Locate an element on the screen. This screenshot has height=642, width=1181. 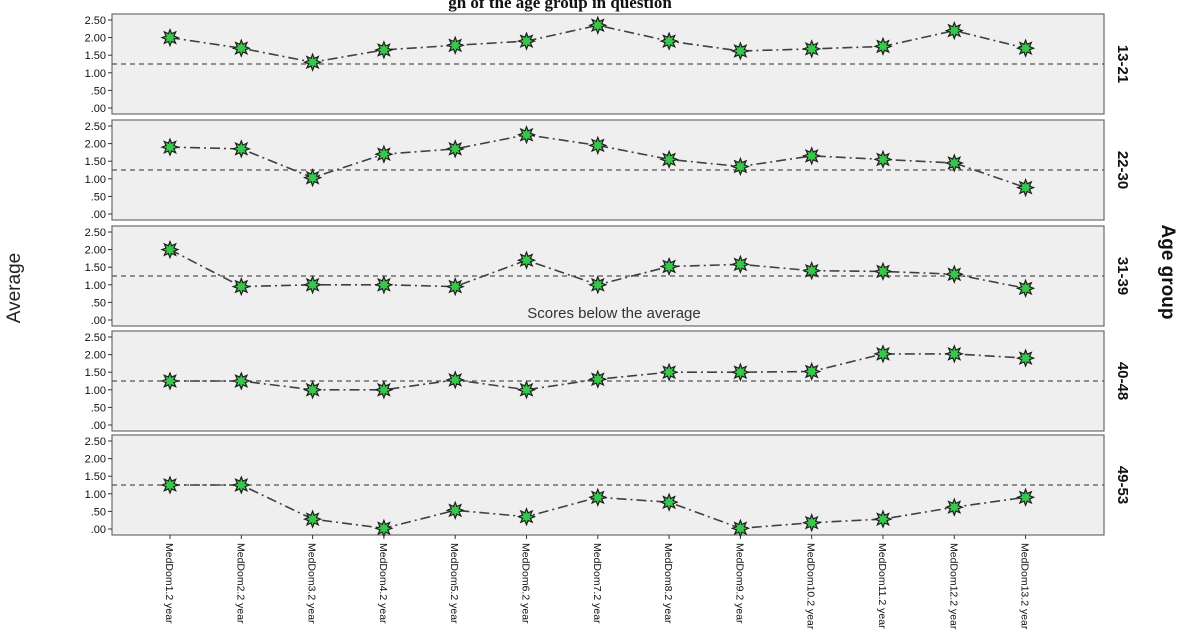
x-tick-label: MedDom11.2 year is located at coordinates (882, 586).